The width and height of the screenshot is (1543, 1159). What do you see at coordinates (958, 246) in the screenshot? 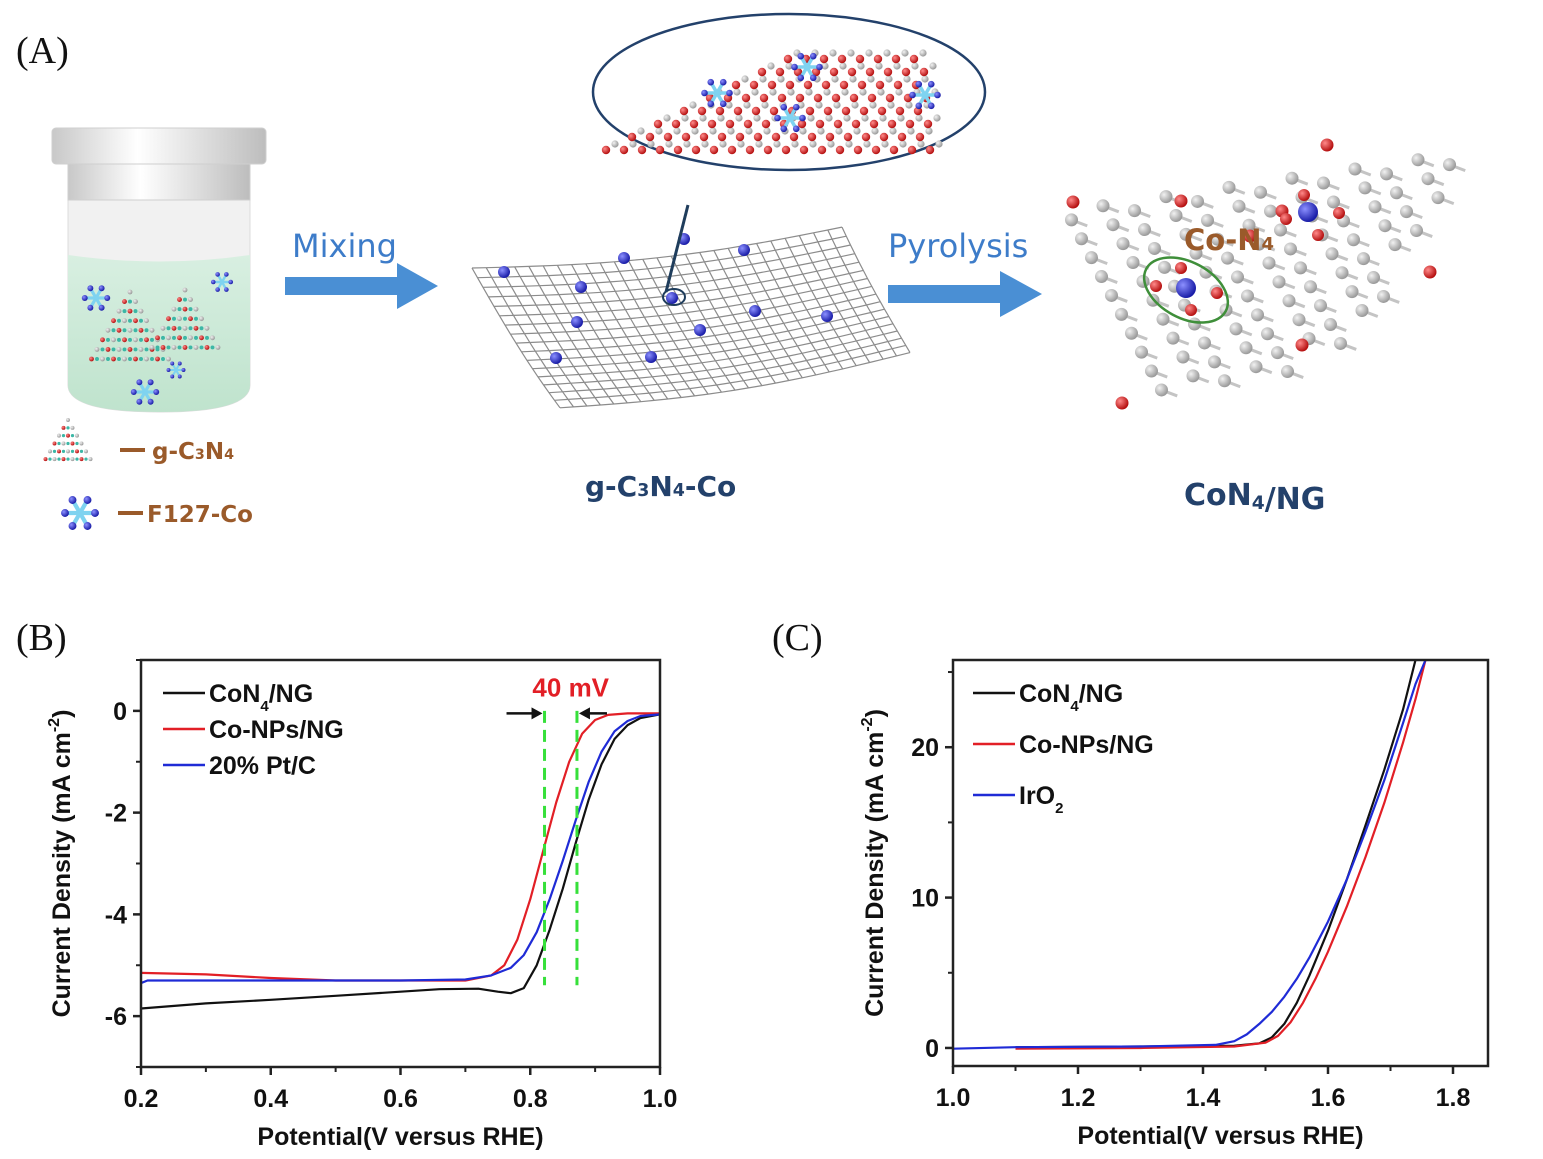
I see `pyrolysis-label: Pyrolysis` at bounding box center [958, 246].